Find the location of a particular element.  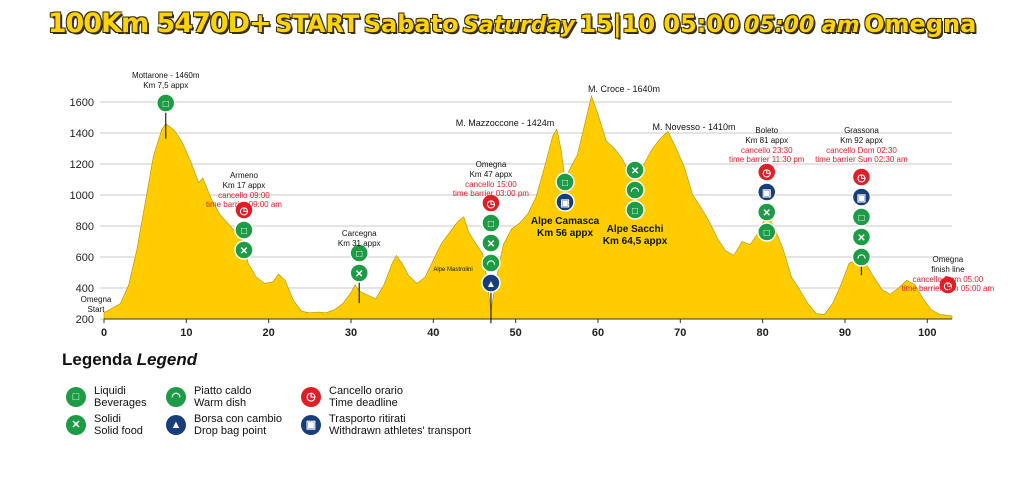

bag-icon-glyph: ▲ is located at coordinates (491, 284).